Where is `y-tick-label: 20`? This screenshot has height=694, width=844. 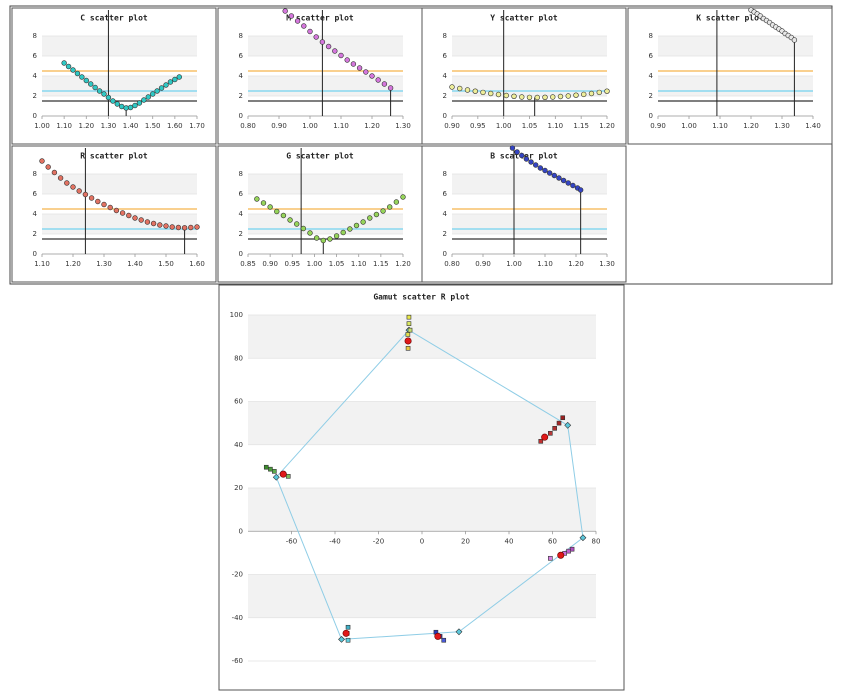
y-tick-label: 20 is located at coordinates (238, 488).